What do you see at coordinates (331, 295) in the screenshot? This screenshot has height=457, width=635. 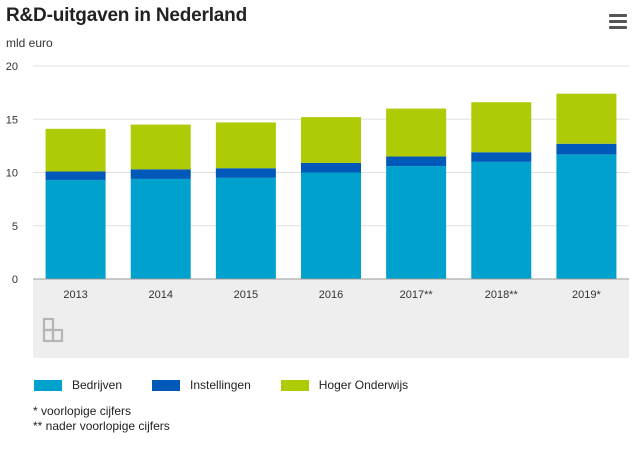 I see `x-tick-label: 2016` at bounding box center [331, 295].